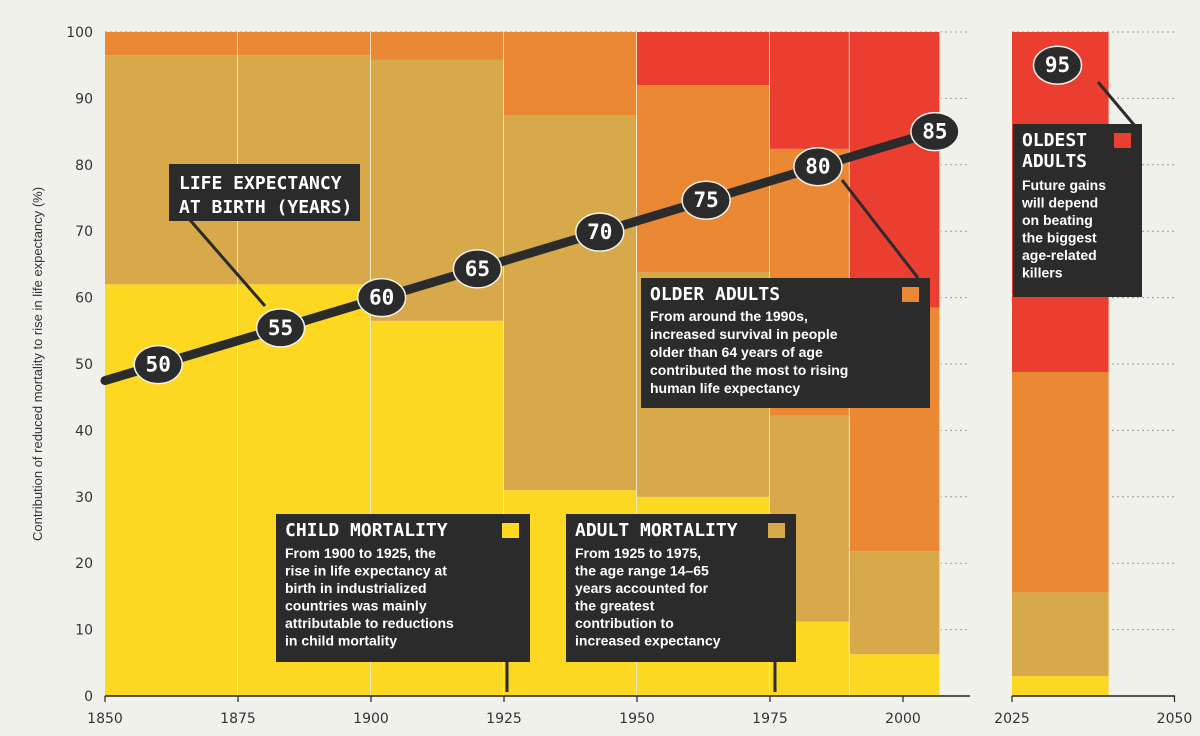  Describe the element at coordinates (729, 316) in the screenshot. I see `older-adults-box-text-line: From around the 1990s,` at that location.